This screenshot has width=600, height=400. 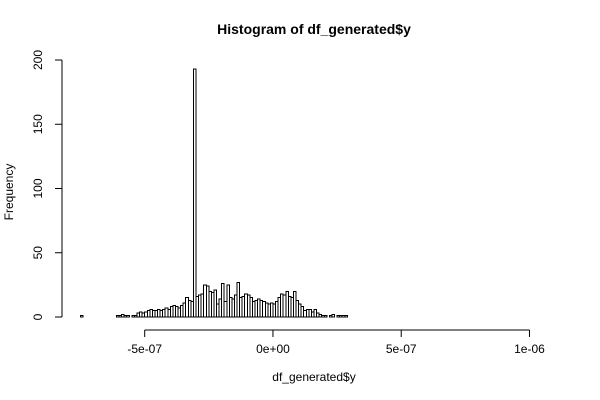 What do you see at coordinates (38, 253) in the screenshot?
I see `y-tick-label: 50` at bounding box center [38, 253].